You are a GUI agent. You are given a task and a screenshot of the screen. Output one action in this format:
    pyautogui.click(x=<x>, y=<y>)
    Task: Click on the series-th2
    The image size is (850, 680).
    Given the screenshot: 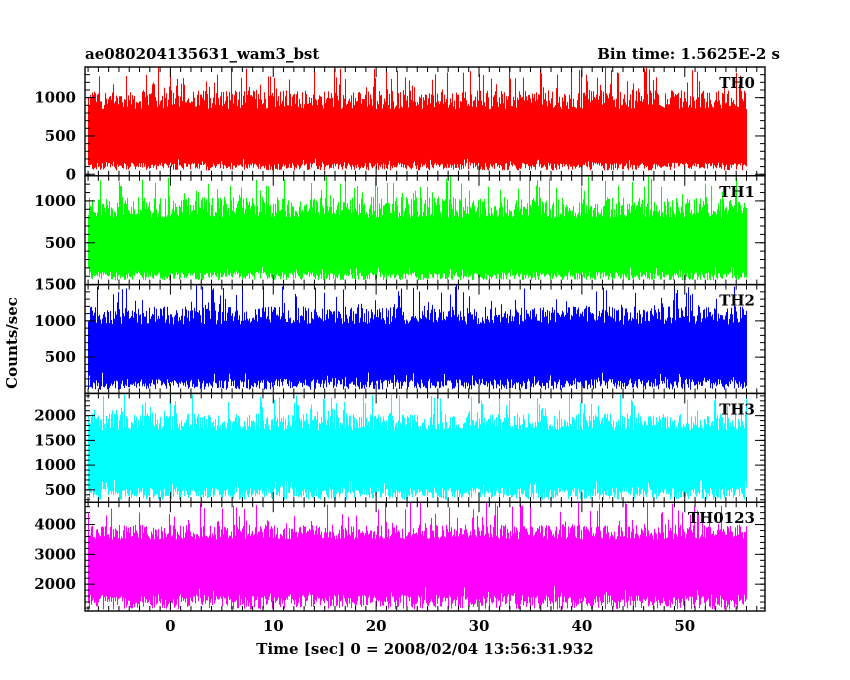 What is the action you would take?
    pyautogui.click(x=417, y=337)
    